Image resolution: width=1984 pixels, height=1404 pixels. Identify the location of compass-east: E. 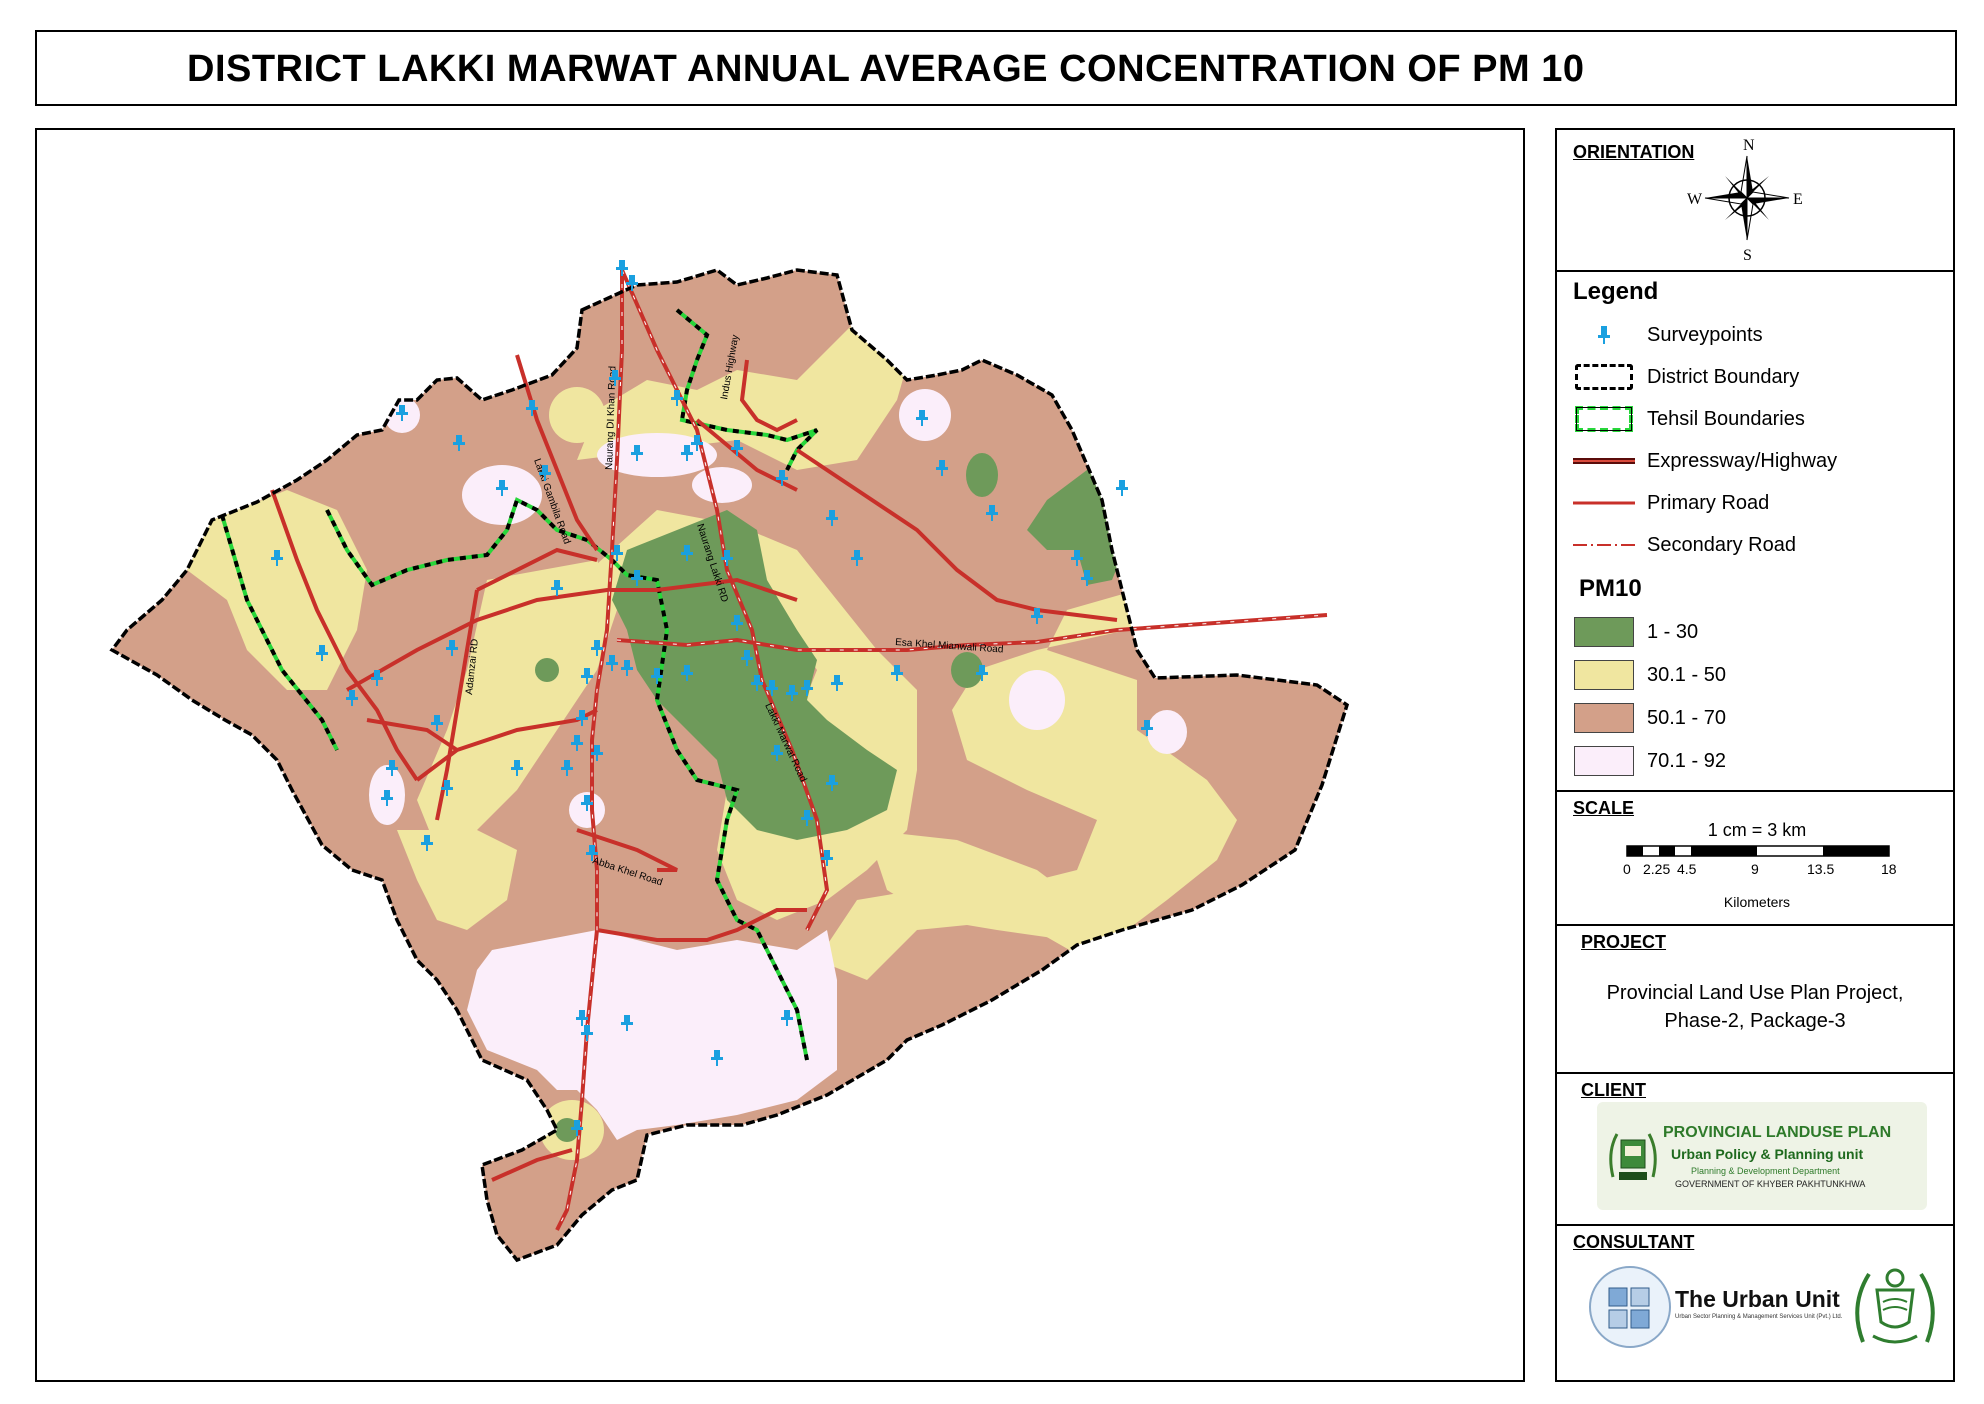
(1798, 199).